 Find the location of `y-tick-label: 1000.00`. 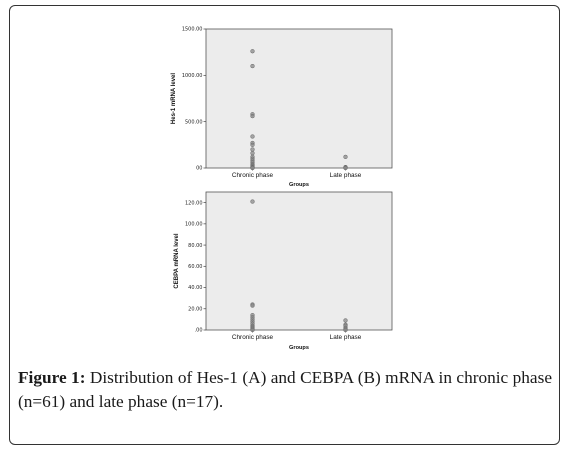

y-tick-label: 1000.00 is located at coordinates (192, 76).